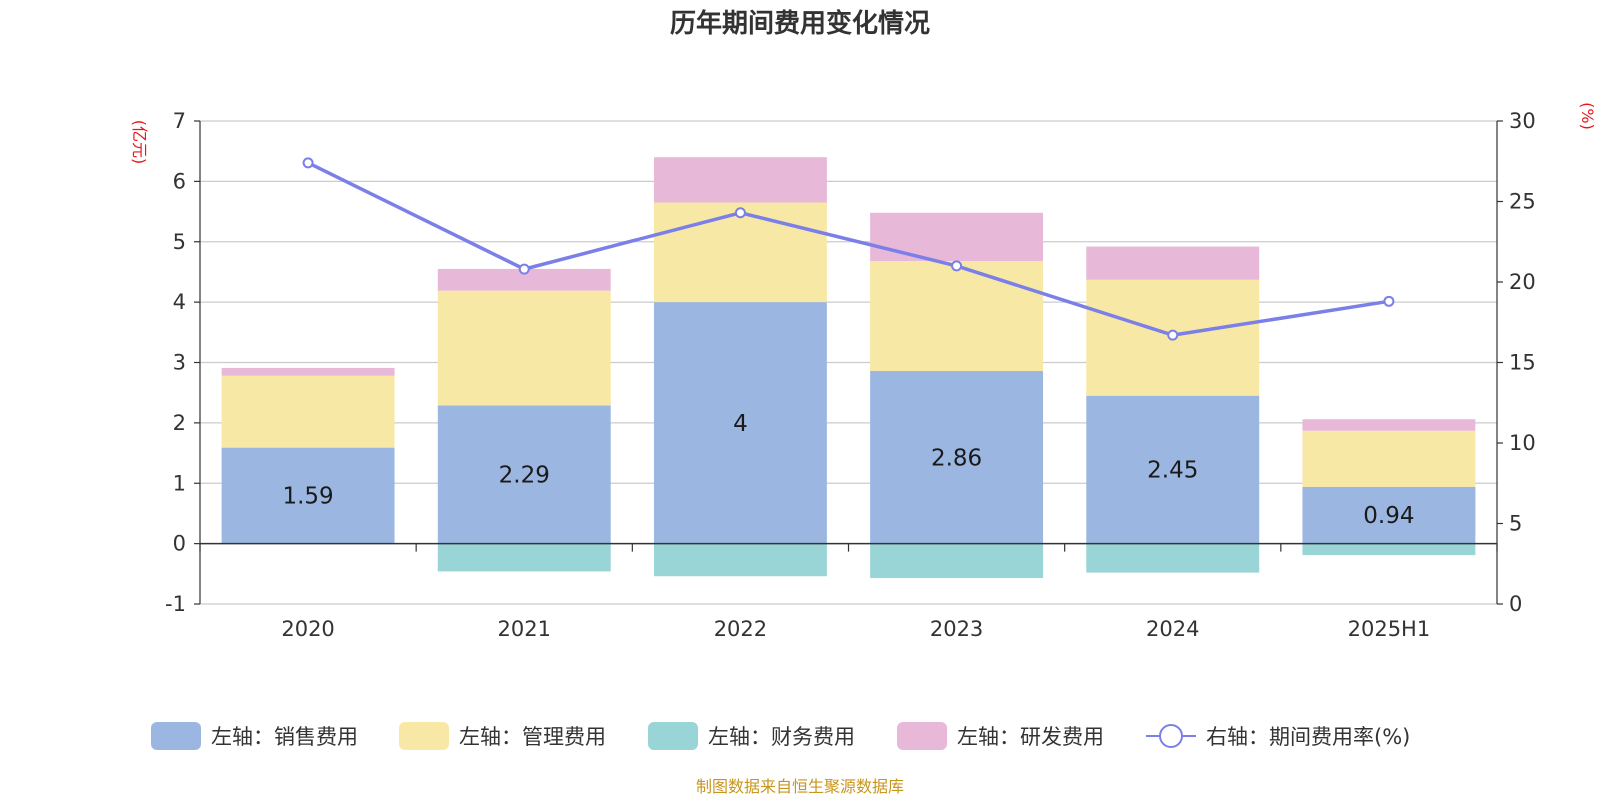 This screenshot has height=800, width=1600. Describe the element at coordinates (740, 629) in the screenshot. I see `category-label: 2022` at that location.